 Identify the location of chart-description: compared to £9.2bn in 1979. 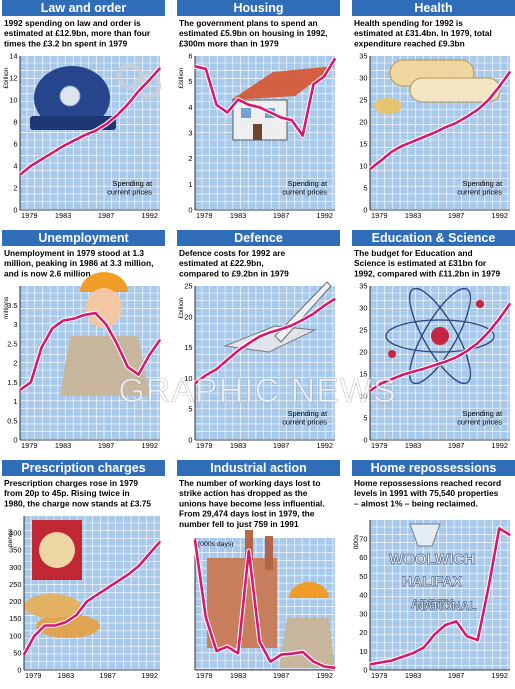
(234, 273).